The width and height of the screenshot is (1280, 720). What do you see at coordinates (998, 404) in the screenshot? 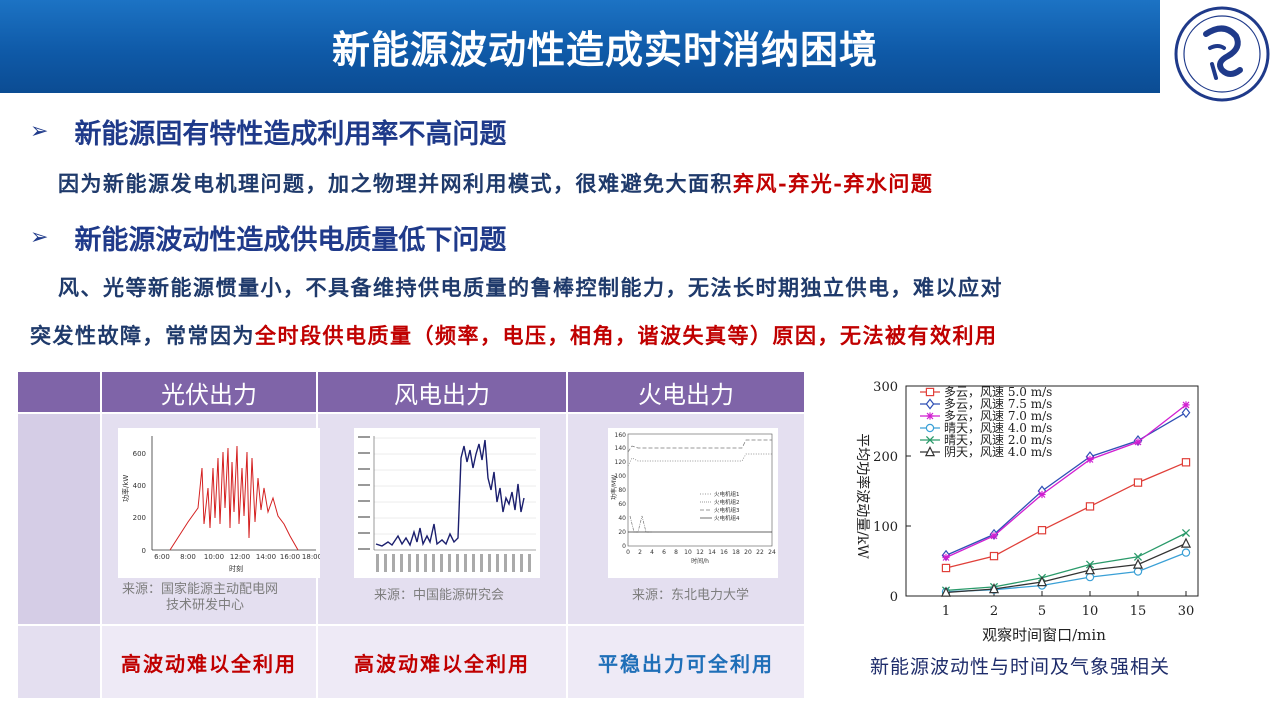
I see `legend-label: 多云，风速 7.5 m/s` at bounding box center [998, 404].